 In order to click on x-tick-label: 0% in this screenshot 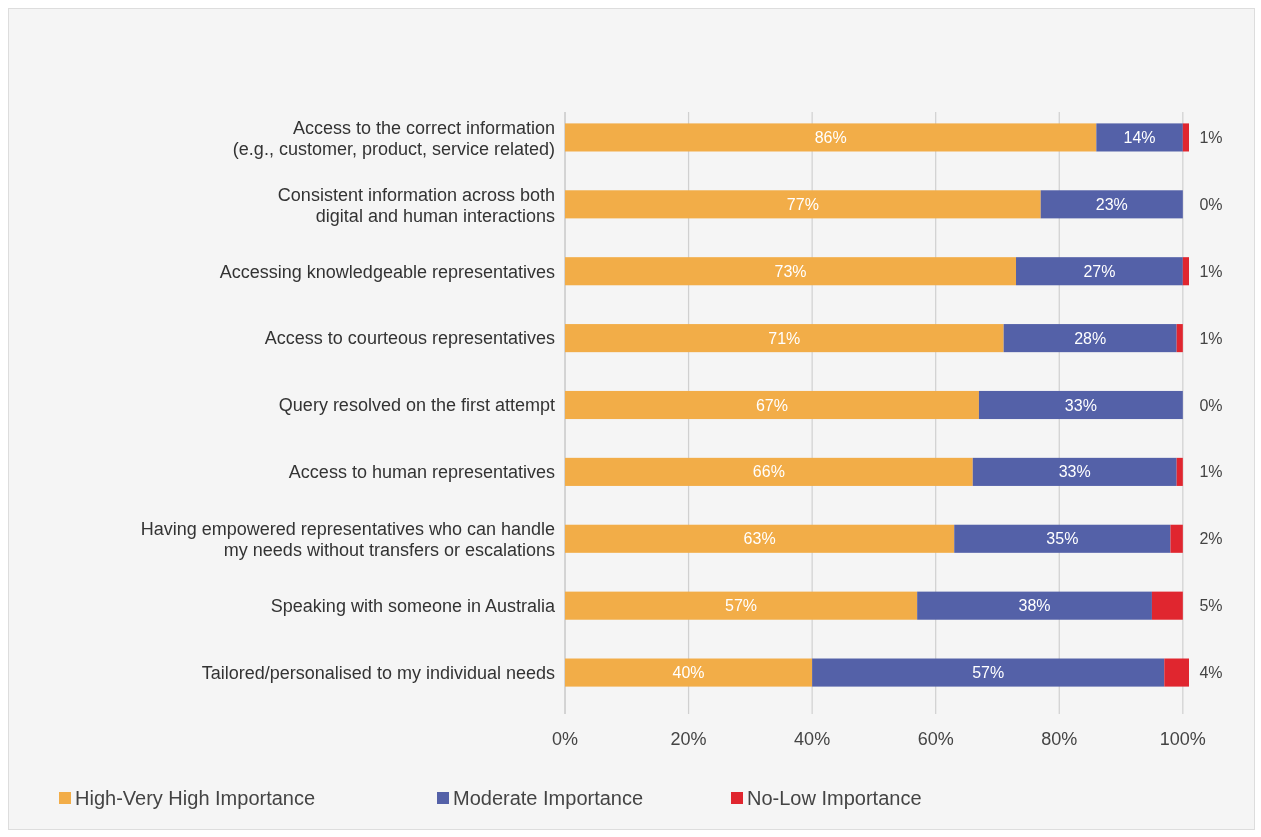, I will do `click(565, 739)`.